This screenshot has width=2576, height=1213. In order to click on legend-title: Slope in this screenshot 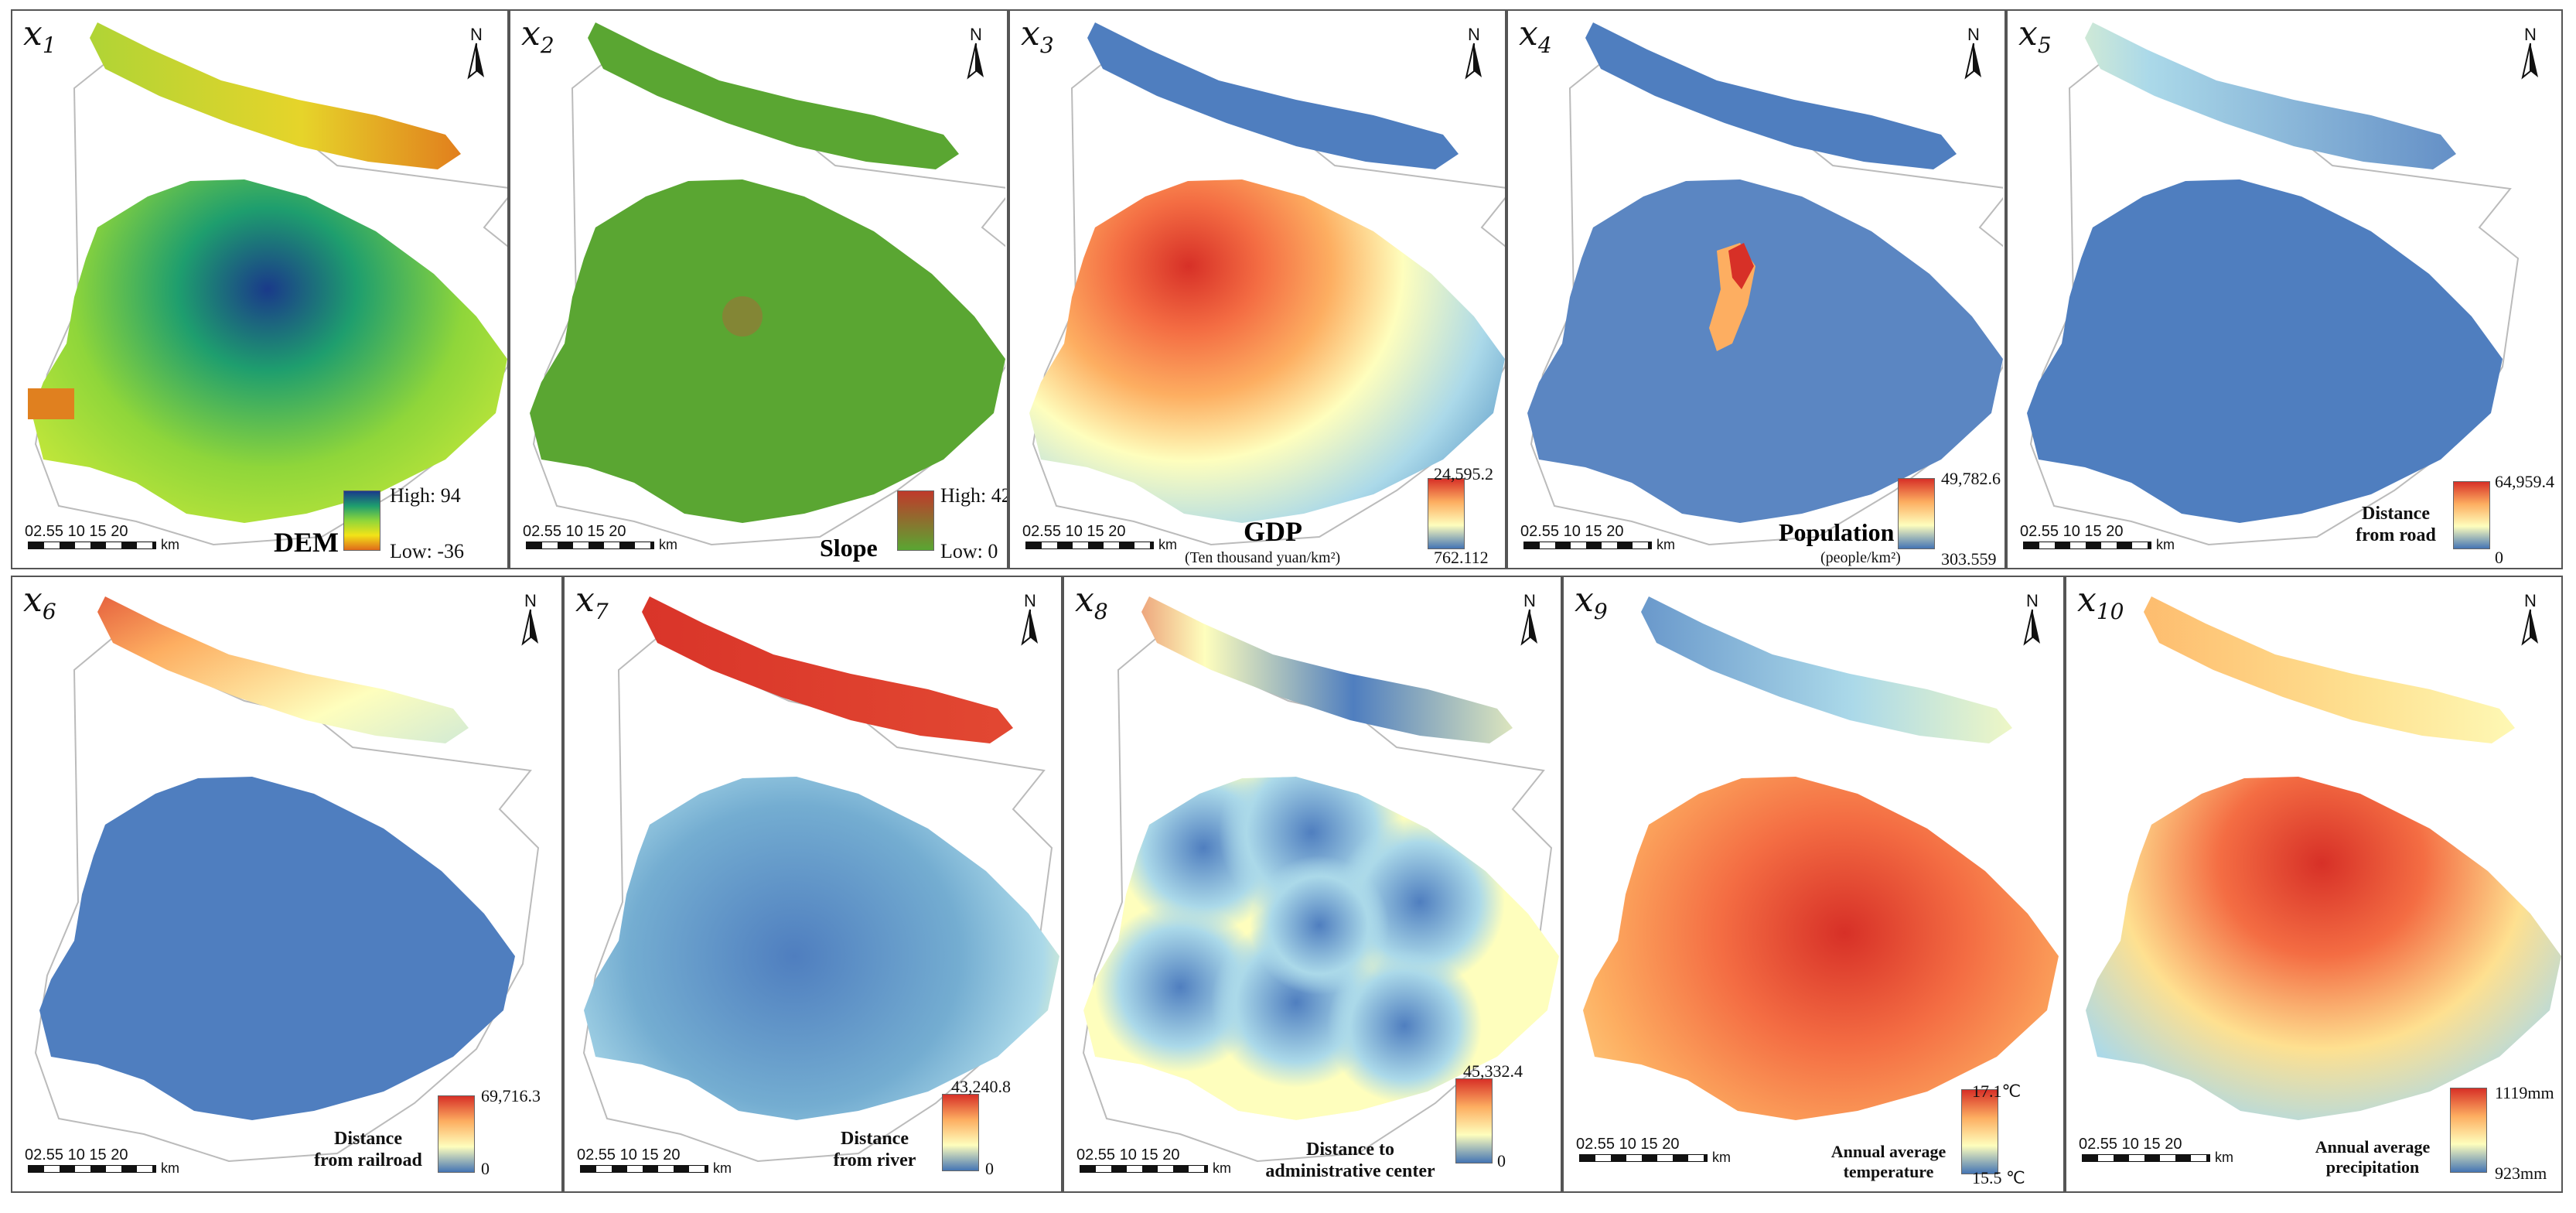, I will do `click(849, 548)`.